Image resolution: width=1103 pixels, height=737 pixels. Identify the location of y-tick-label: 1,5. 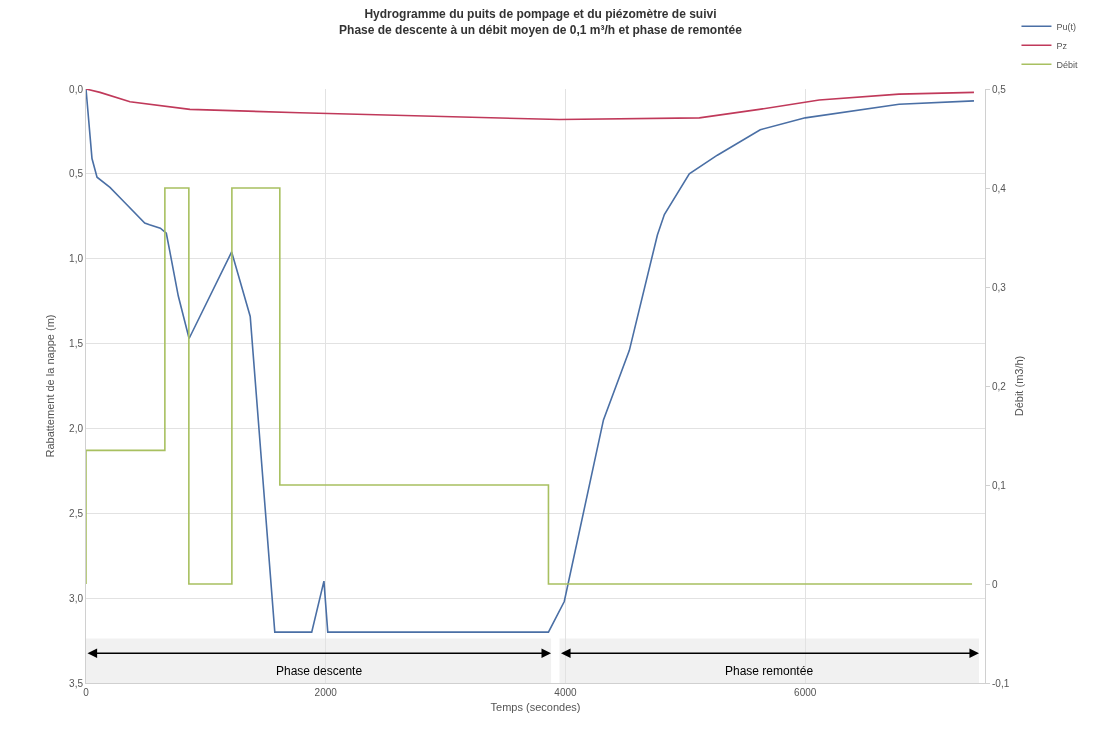
(76, 344).